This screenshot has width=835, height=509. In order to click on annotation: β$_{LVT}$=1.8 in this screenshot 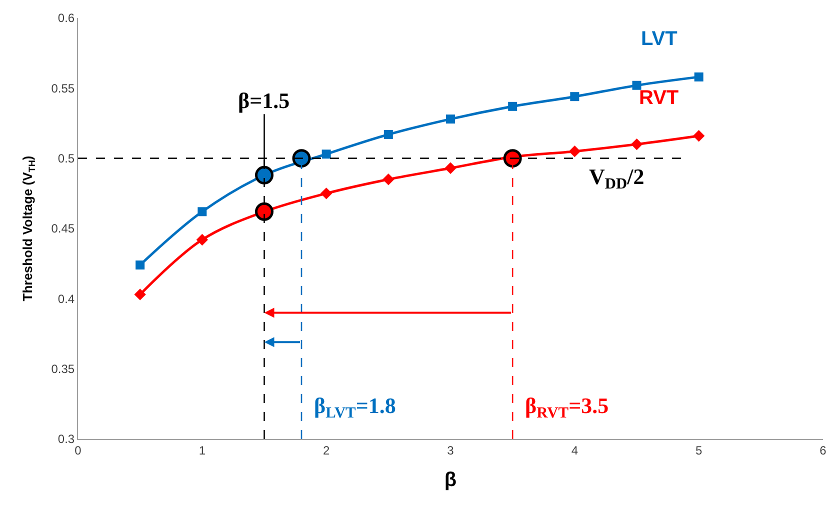, I will do `click(355, 407)`.